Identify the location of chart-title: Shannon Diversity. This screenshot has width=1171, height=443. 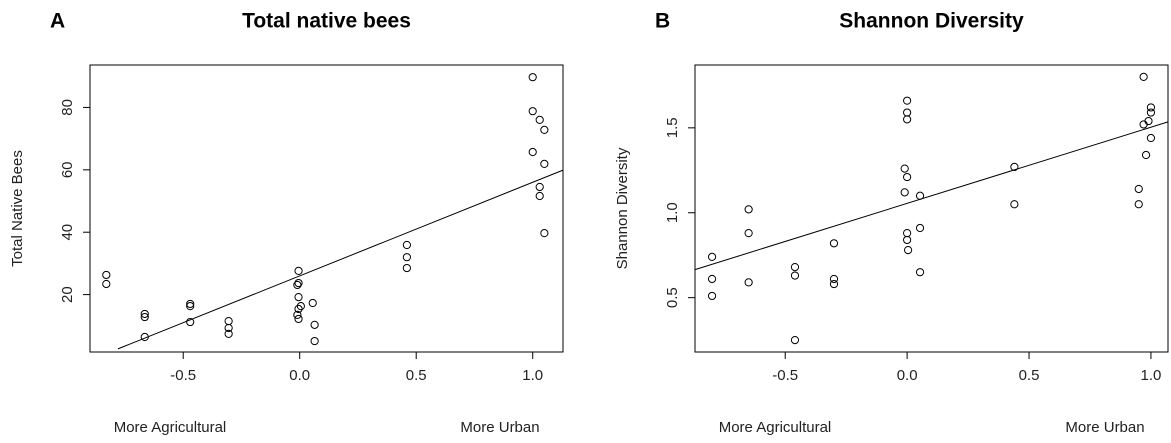
(931, 21).